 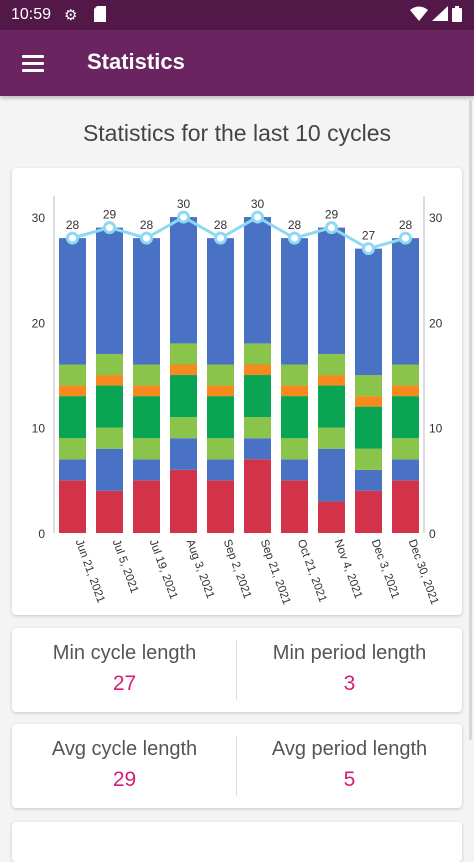 What do you see at coordinates (348, 569) in the screenshot?
I see `x-tick-label: Nov 4, 2021` at bounding box center [348, 569].